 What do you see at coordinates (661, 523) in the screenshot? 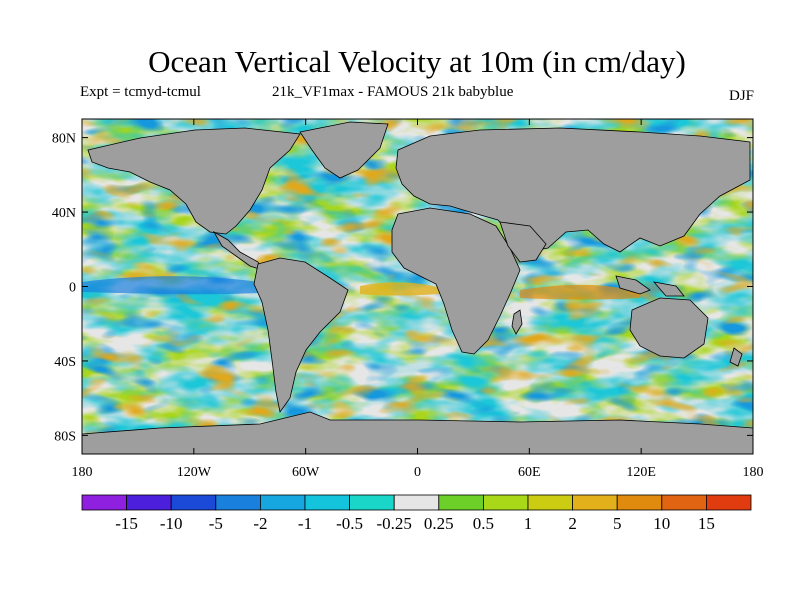
I see `colorbar-label: 10` at bounding box center [661, 523].